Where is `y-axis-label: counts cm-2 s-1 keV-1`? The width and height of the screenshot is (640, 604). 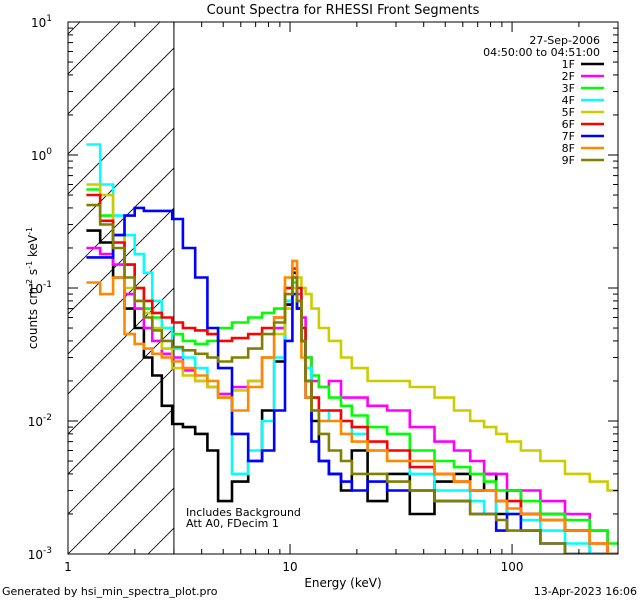 y-axis-label: counts cm-2 s-1 keV-1 is located at coordinates (32, 288).